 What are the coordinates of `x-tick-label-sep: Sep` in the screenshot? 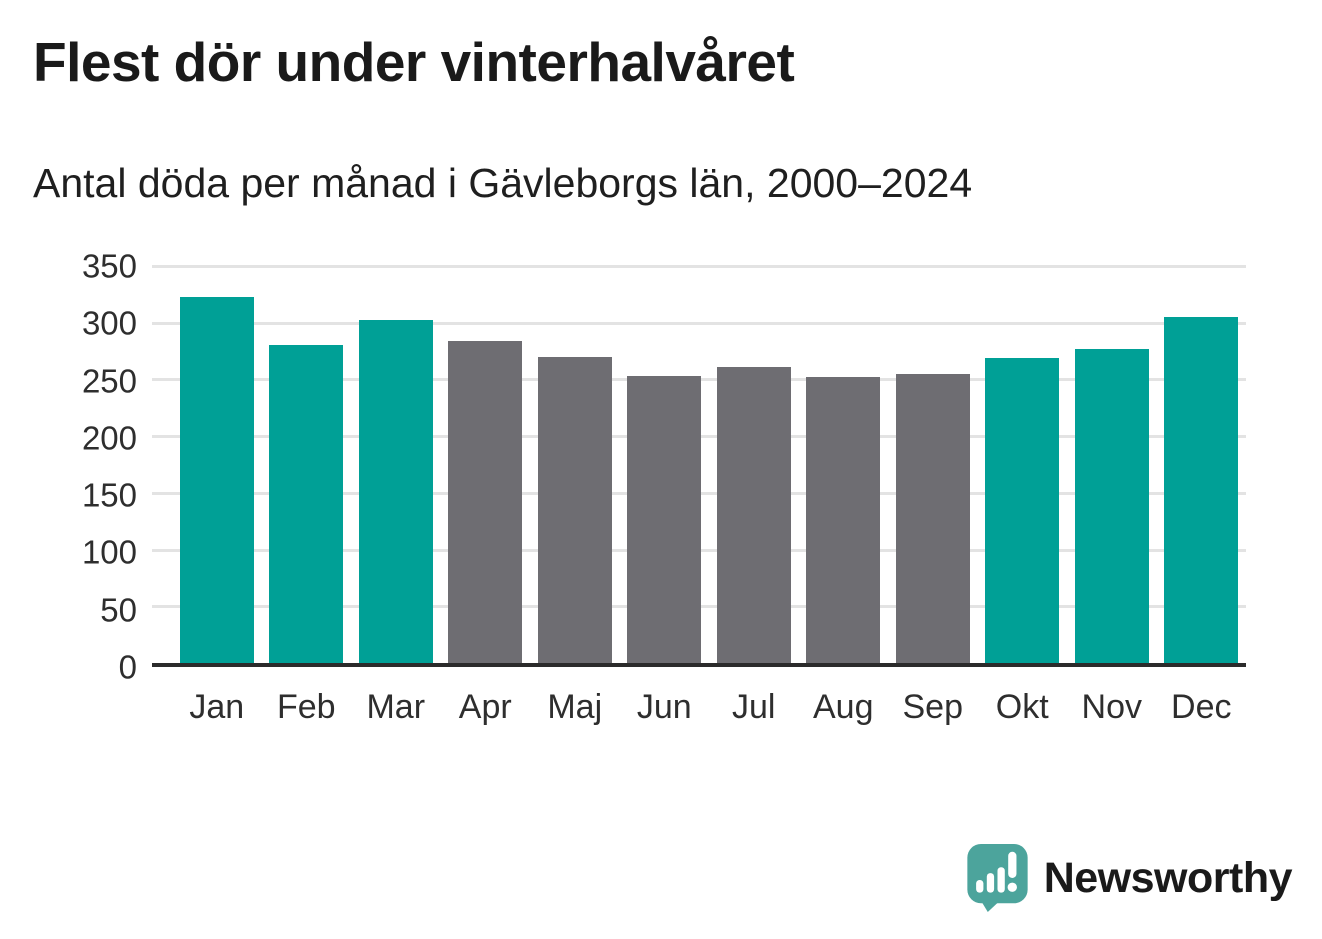 It's located at (933, 707).